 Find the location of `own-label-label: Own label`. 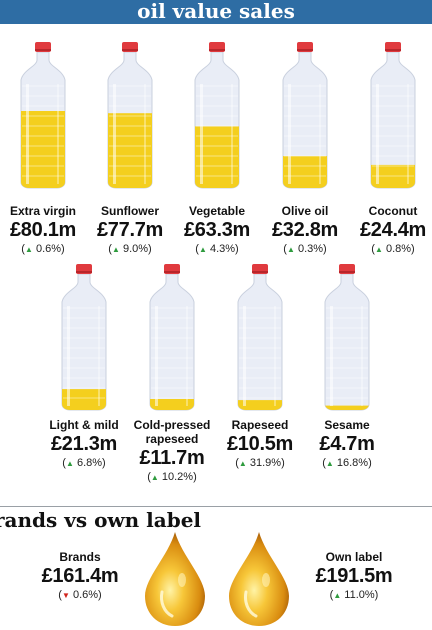

own-label-label: Own label is located at coordinates (354, 557).